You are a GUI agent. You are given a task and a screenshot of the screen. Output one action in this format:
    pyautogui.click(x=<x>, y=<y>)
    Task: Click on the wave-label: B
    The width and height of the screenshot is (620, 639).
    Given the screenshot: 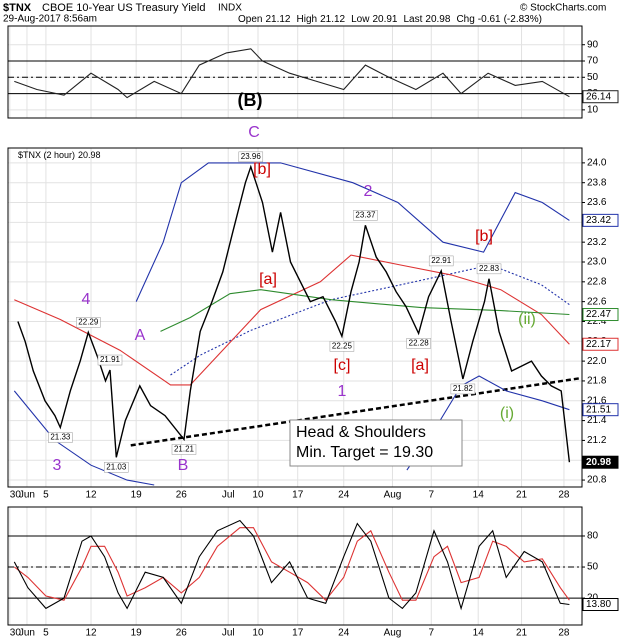 What is the action you would take?
    pyautogui.click(x=183, y=465)
    